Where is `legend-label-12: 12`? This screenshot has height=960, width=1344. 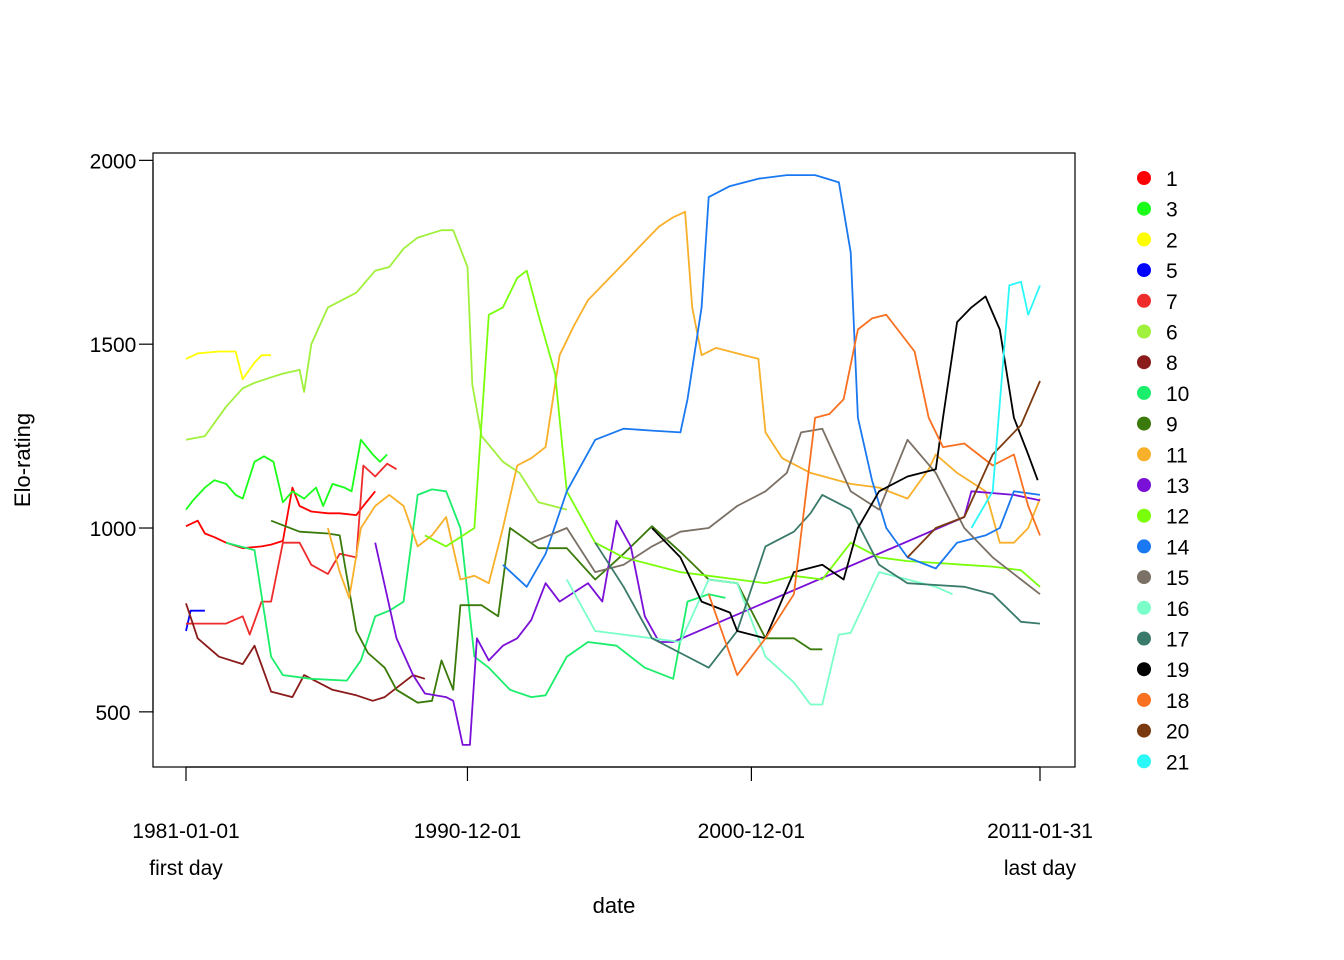
legend-label-12: 12 is located at coordinates (1177, 517).